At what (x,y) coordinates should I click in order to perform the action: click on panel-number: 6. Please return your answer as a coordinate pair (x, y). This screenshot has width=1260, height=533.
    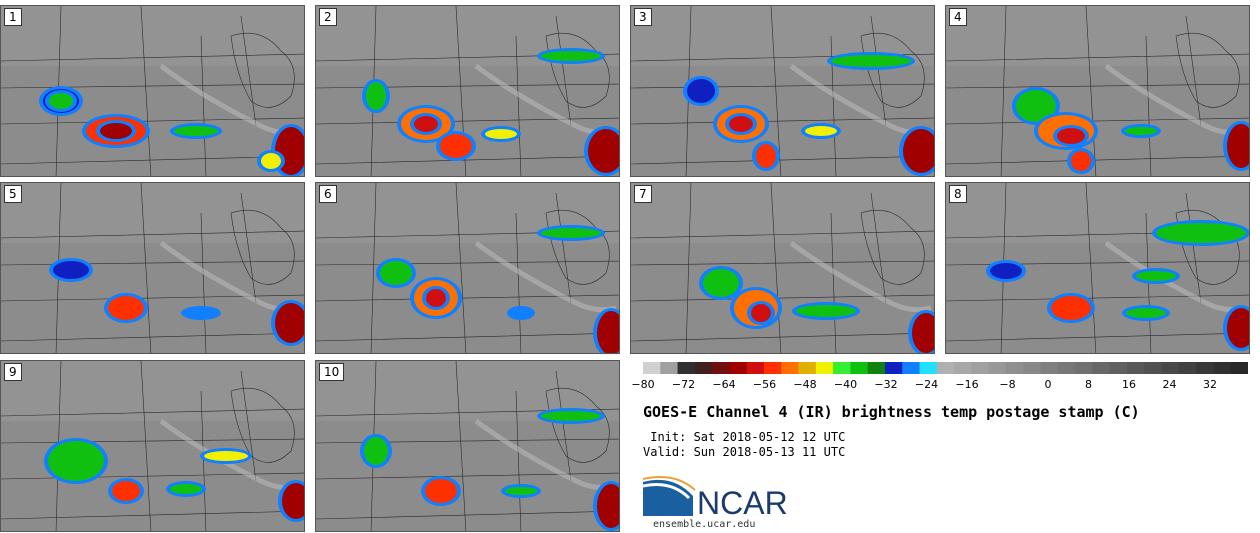
    Looking at the image, I should click on (328, 194).